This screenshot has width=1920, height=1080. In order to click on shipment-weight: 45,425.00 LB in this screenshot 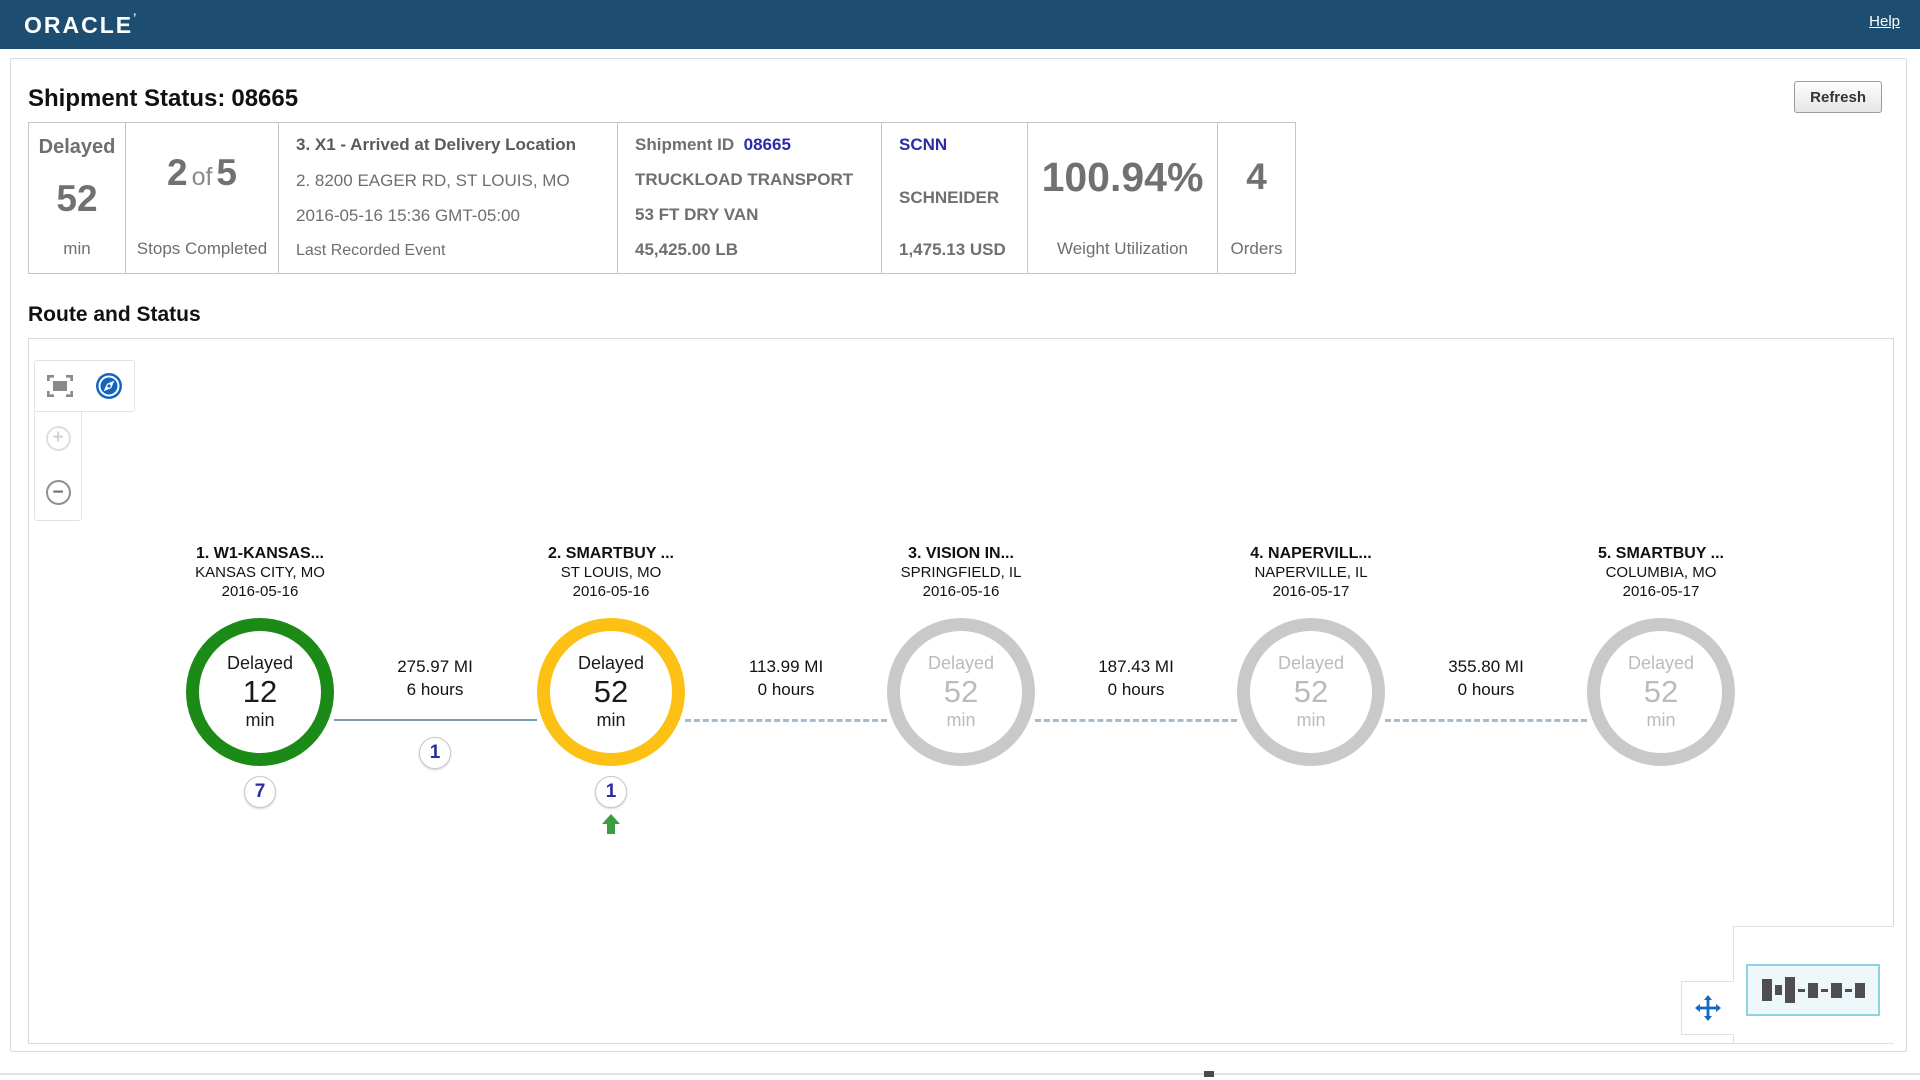, I will do `click(687, 249)`.